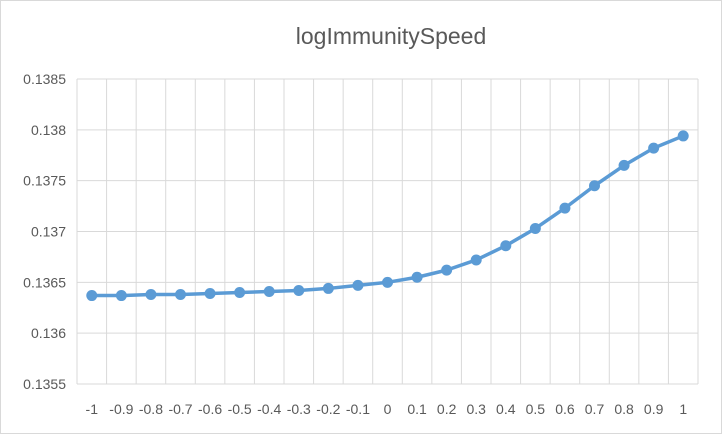  What do you see at coordinates (269, 409) in the screenshot?
I see `x-tick-label: -0.4` at bounding box center [269, 409].